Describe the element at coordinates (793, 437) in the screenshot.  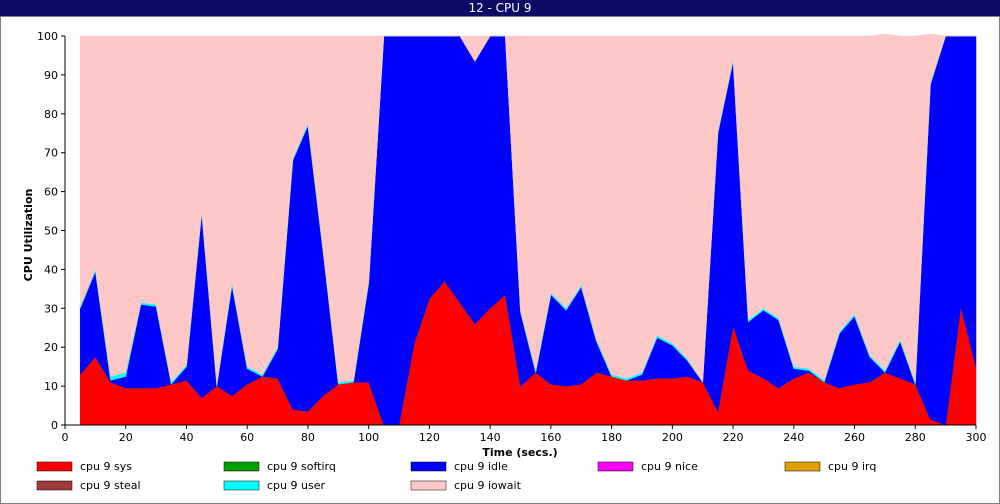
I see `x-tick-label: 240` at that location.